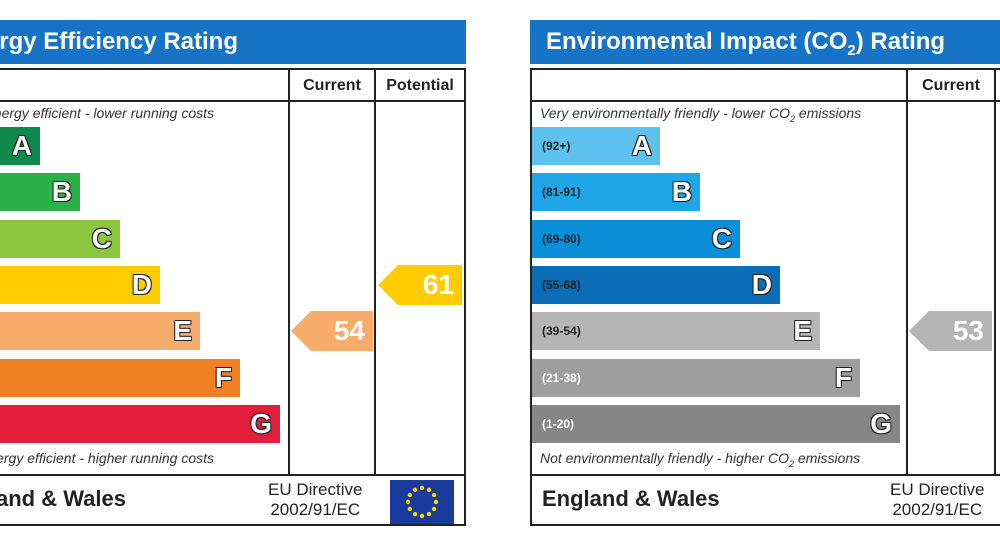 This screenshot has height=543, width=1000. Describe the element at coordinates (120, 377) in the screenshot. I see `energy-band-f: F` at that location.